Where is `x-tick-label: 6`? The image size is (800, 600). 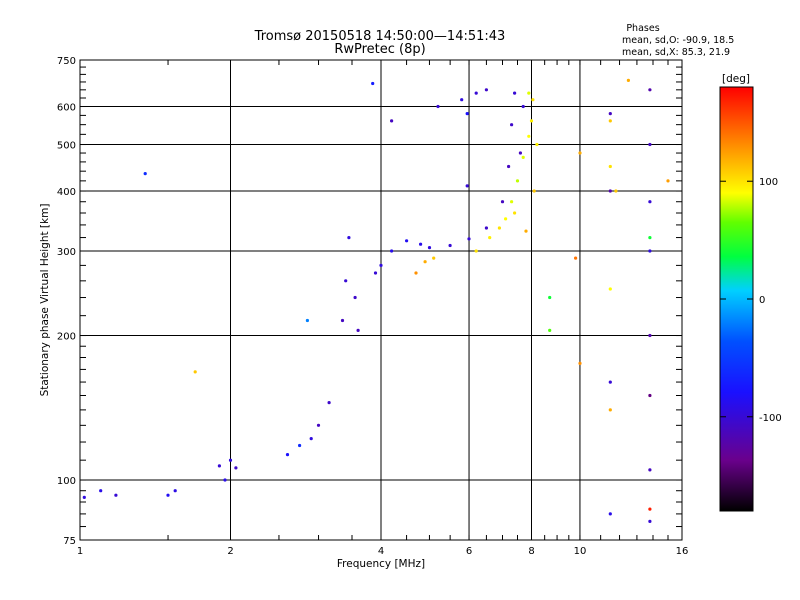
x-tick-label: 6 is located at coordinates (469, 551).